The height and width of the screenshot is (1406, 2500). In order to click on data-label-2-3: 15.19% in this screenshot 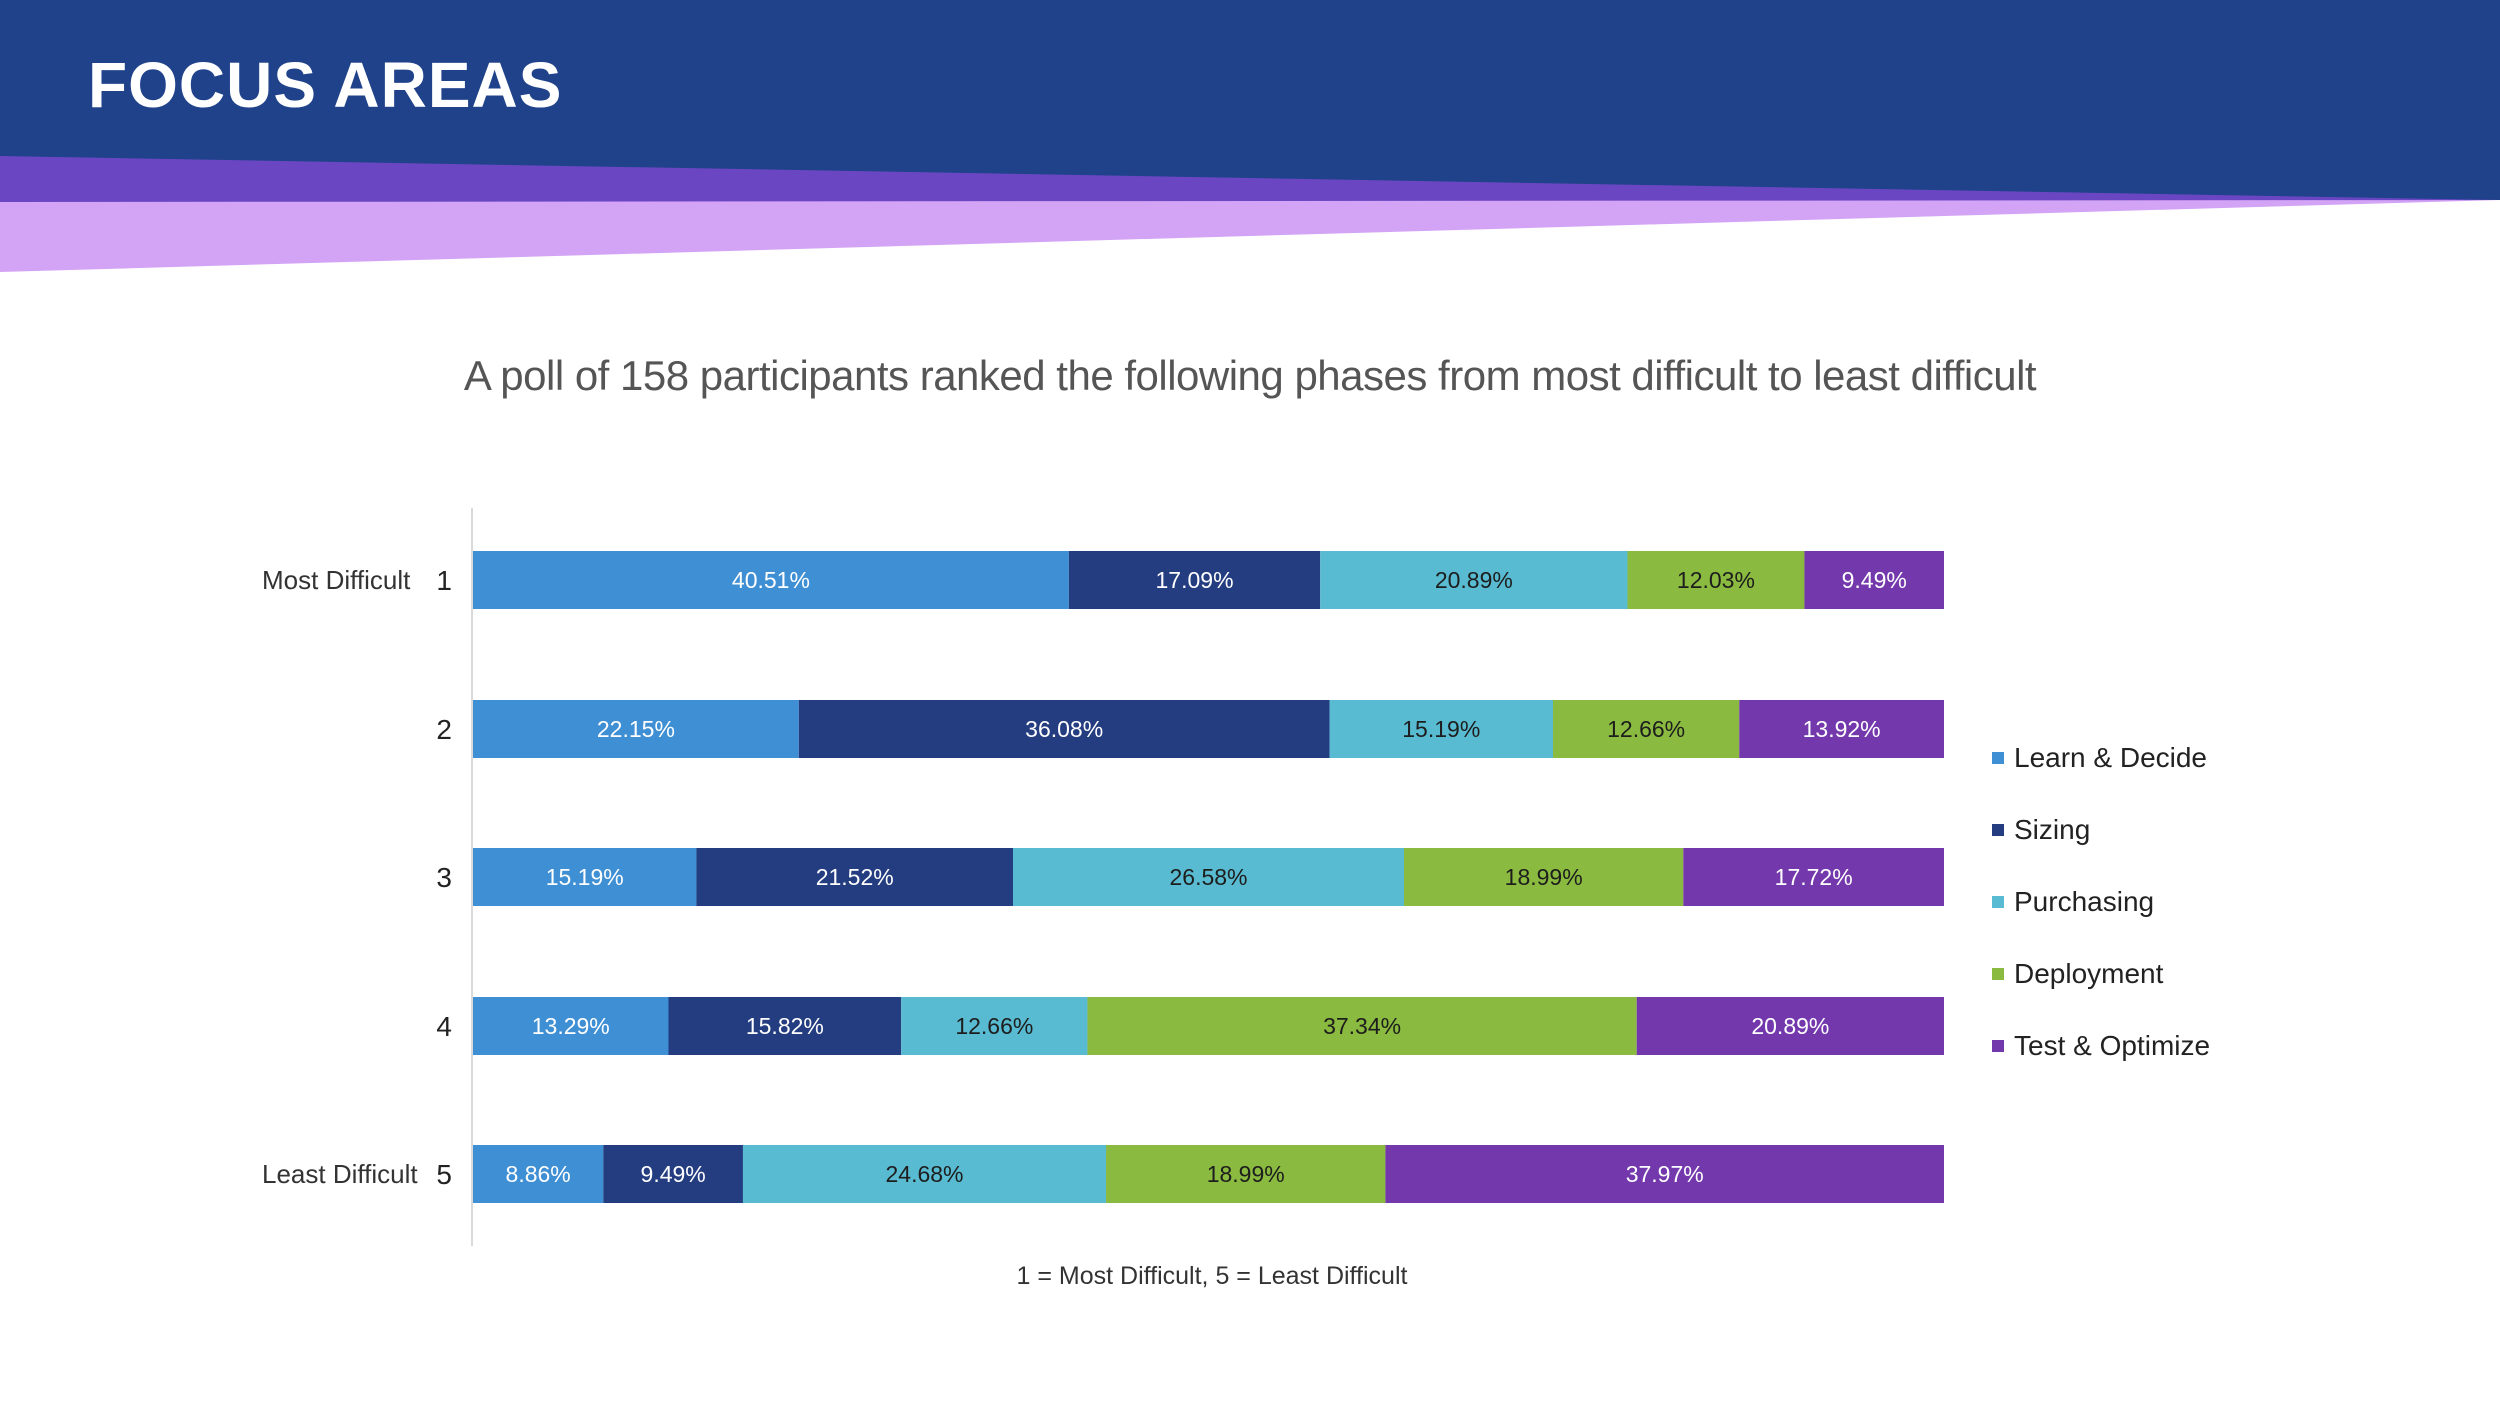, I will do `click(1441, 729)`.